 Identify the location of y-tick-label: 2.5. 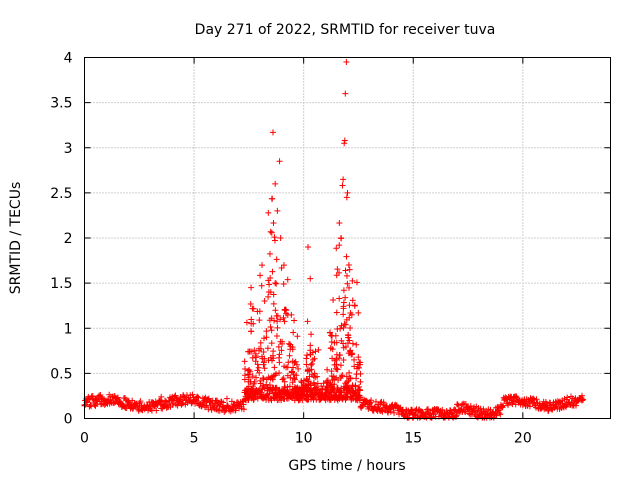
(61, 194).